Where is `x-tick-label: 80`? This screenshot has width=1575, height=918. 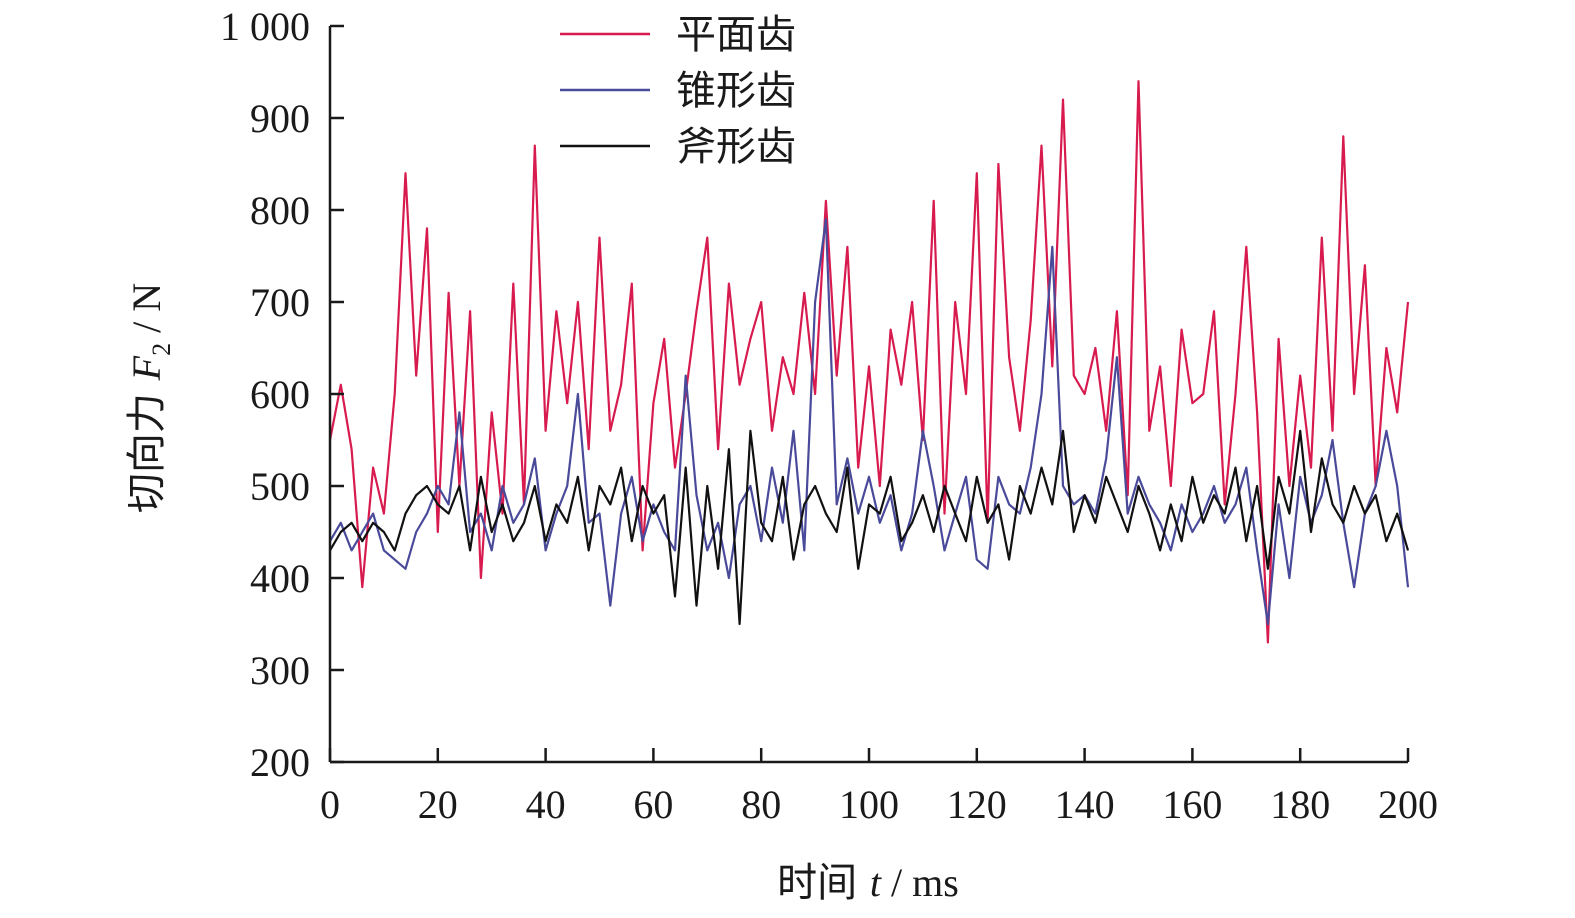
x-tick-label: 80 is located at coordinates (761, 804).